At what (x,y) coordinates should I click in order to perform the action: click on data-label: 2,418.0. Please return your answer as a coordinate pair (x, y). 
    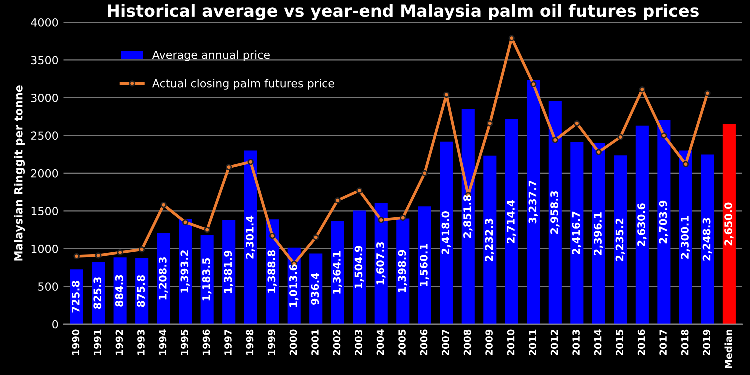
    Looking at the image, I should click on (446, 233).